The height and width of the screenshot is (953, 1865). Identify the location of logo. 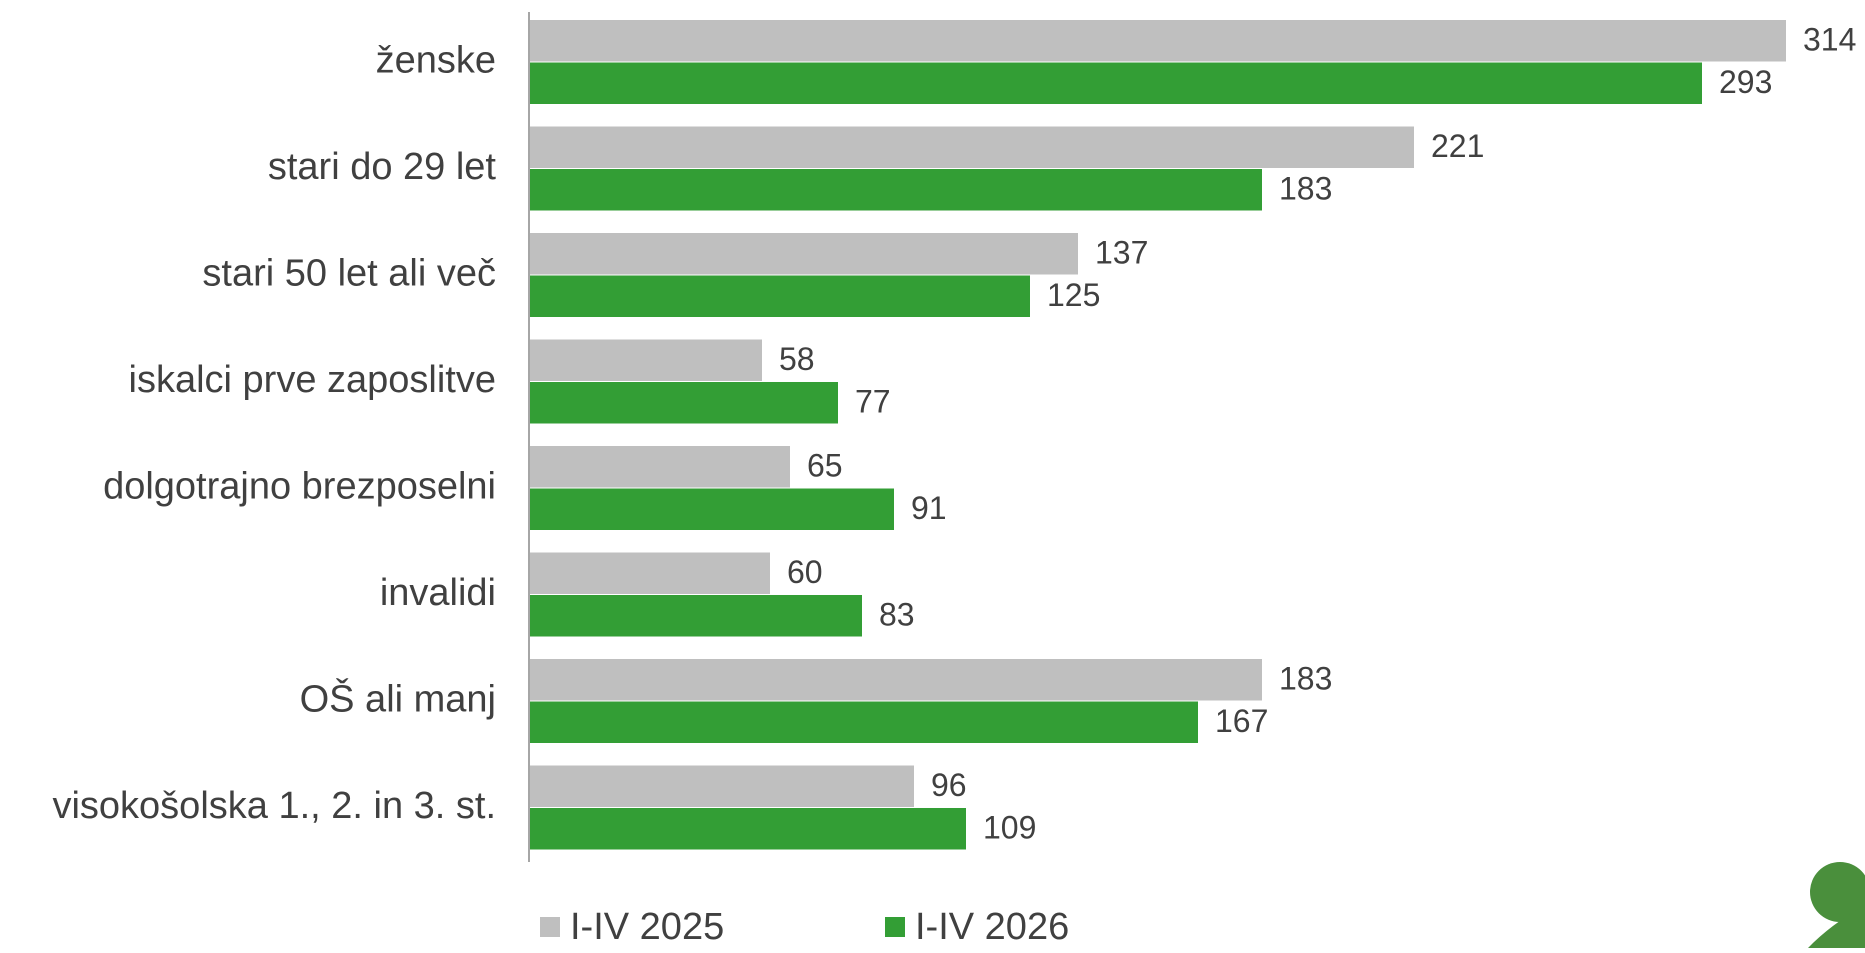
(1836, 905).